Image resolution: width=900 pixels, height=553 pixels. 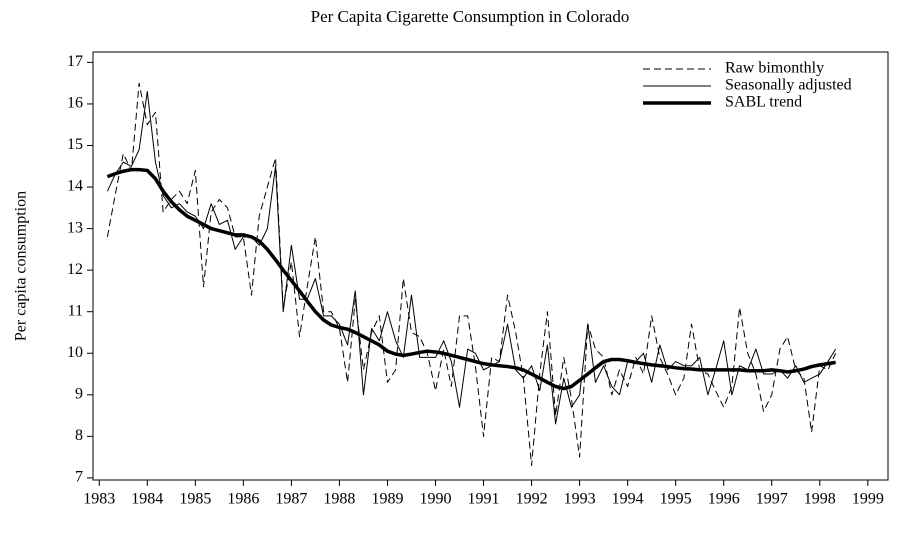 What do you see at coordinates (580, 499) in the screenshot?
I see `x-tick-label: 1993` at bounding box center [580, 499].